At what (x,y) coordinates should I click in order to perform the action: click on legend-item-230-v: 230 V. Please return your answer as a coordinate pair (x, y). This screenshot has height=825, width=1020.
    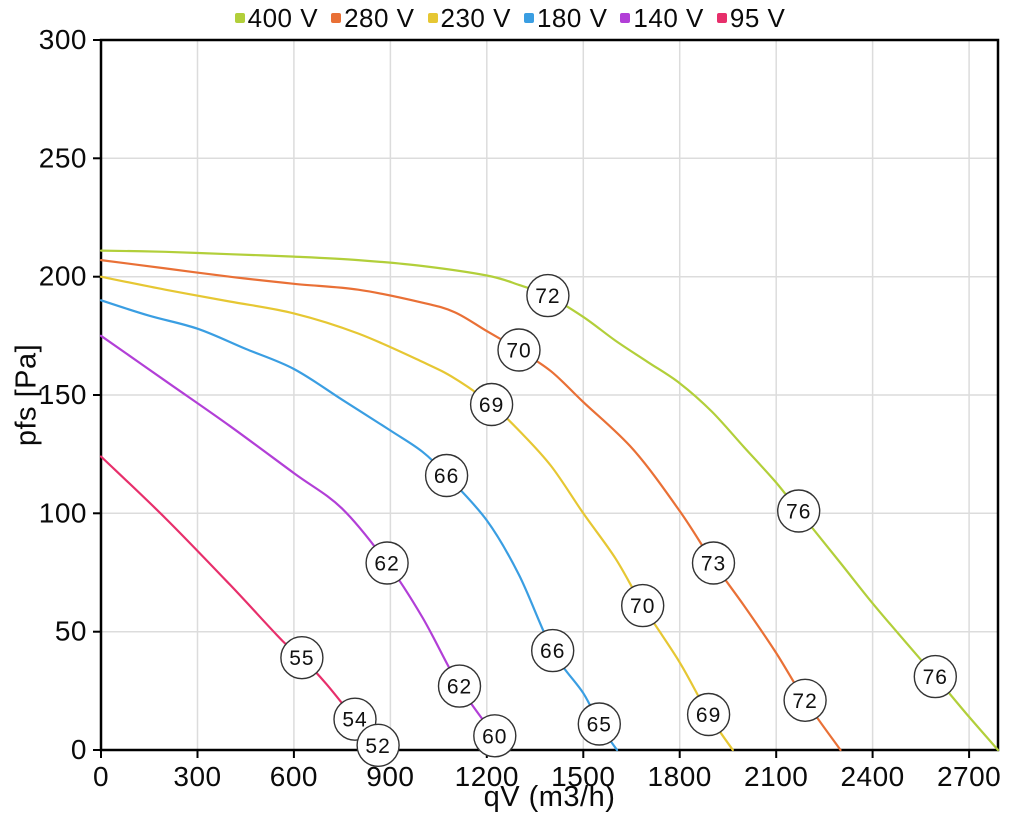
    Looking at the image, I should click on (469, 18).